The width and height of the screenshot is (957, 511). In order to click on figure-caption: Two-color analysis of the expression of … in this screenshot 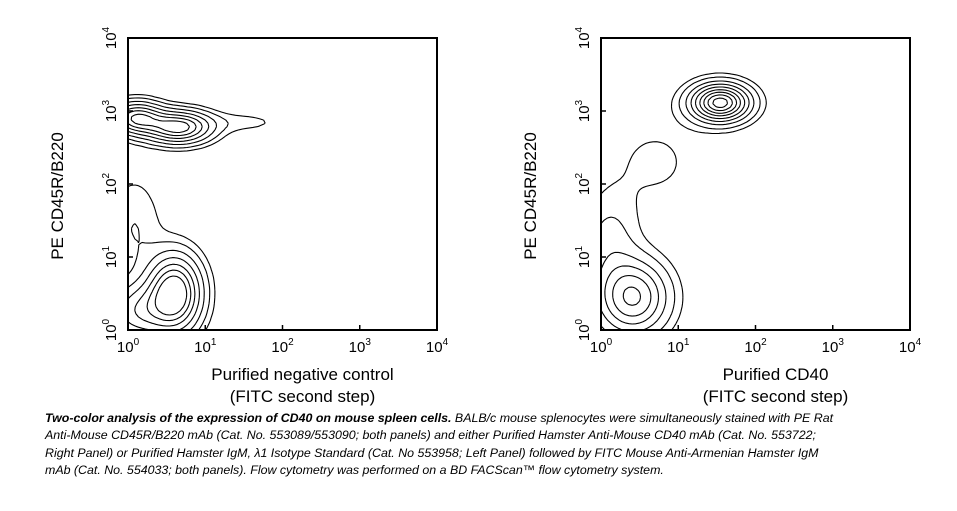, I will do `click(445, 444)`.